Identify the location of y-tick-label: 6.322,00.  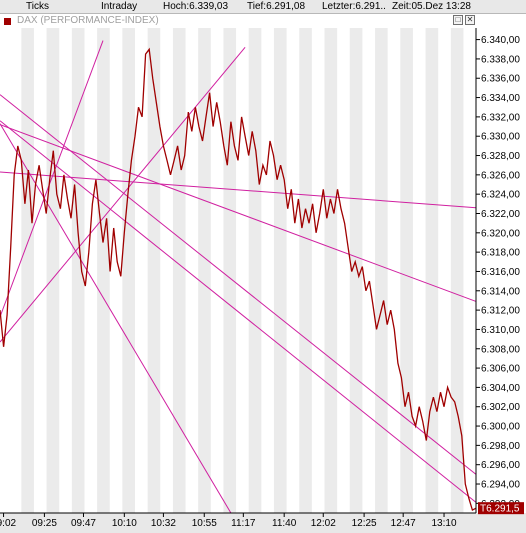
(500, 214).